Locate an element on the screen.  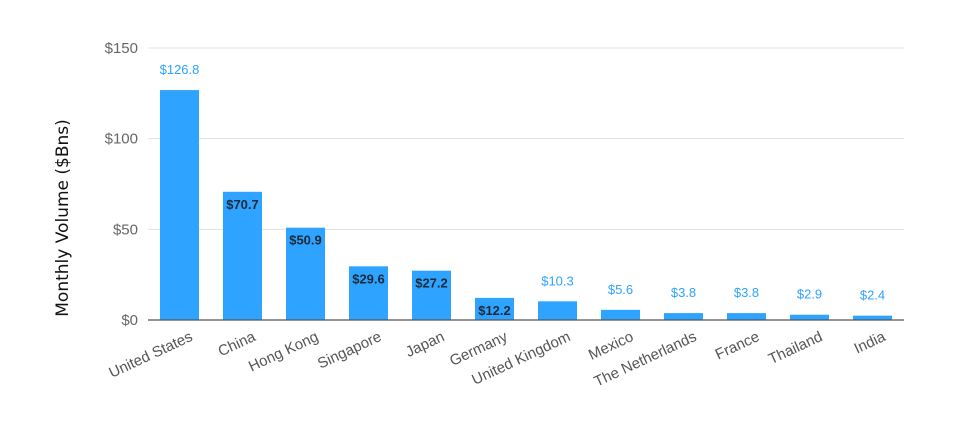
data-label: $27.2 is located at coordinates (431, 283).